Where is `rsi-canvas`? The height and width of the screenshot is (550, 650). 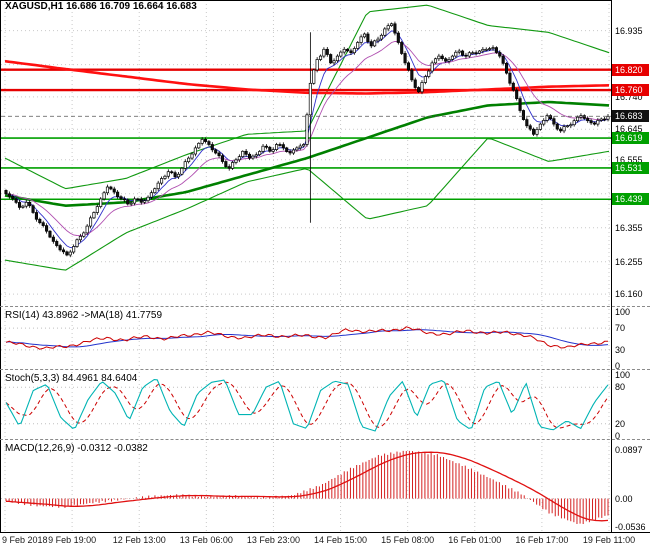
rsi-canvas is located at coordinates (305, 339).